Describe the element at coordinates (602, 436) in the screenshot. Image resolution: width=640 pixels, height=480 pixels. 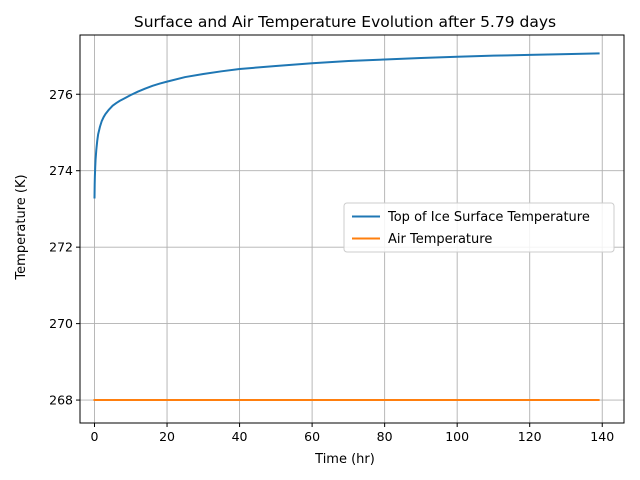
I see `x-tick-label: 140` at that location.